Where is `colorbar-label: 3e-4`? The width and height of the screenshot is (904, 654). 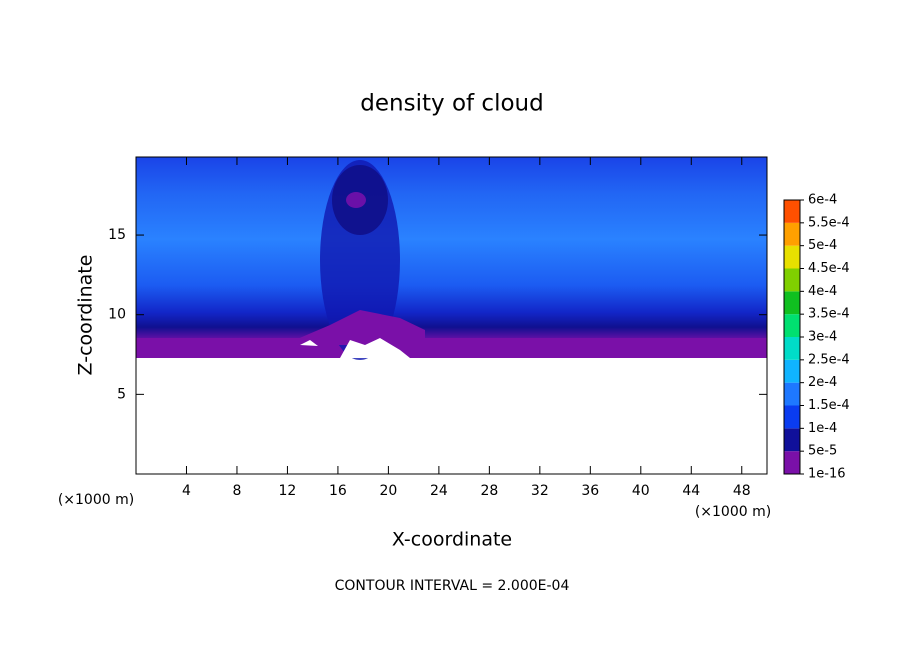
colorbar-label: 3e-4 is located at coordinates (822, 337).